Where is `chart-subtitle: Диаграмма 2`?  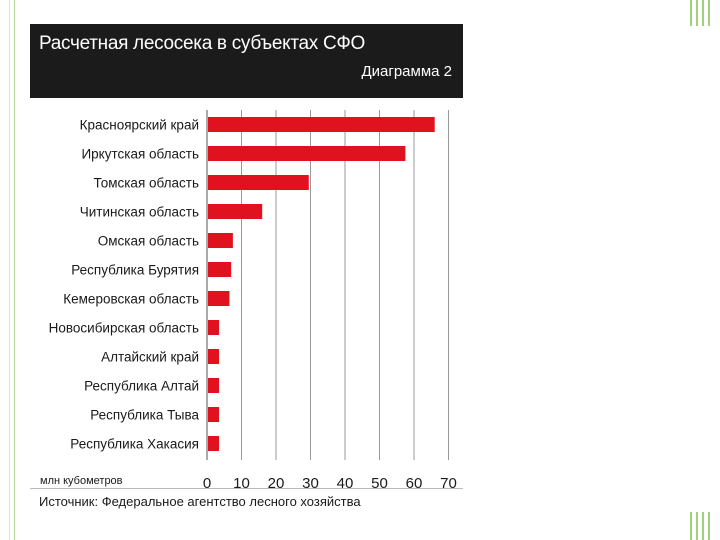 chart-subtitle: Диаграмма 2 is located at coordinates (406, 71).